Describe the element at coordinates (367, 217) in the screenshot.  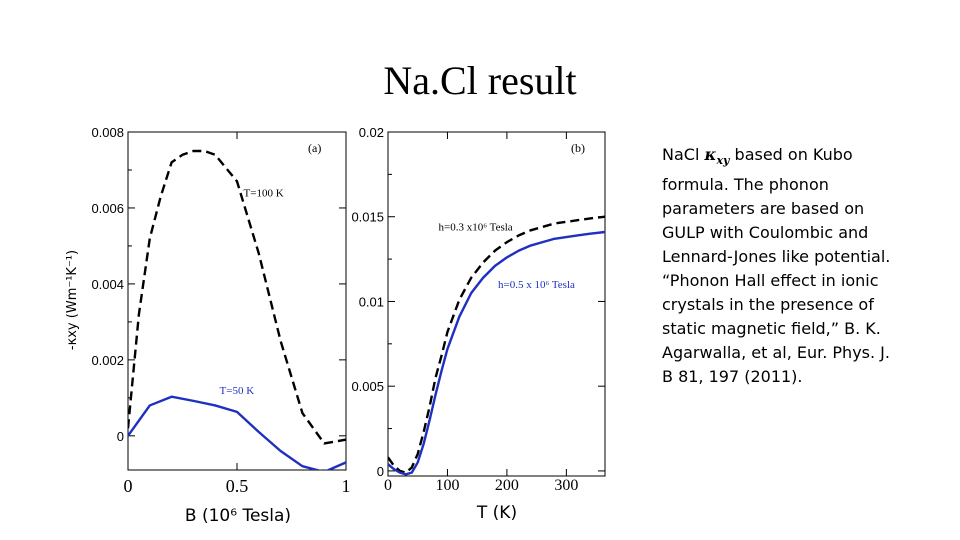
I see `y-tick-label: 0.015` at that location.